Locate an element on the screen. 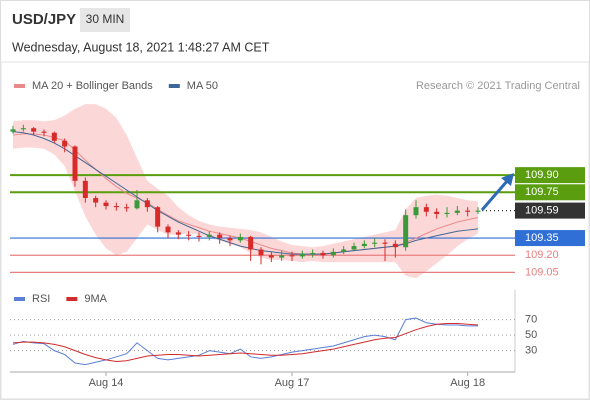 The width and height of the screenshot is (590, 405). rsi-tick-label: 70 is located at coordinates (531, 320).